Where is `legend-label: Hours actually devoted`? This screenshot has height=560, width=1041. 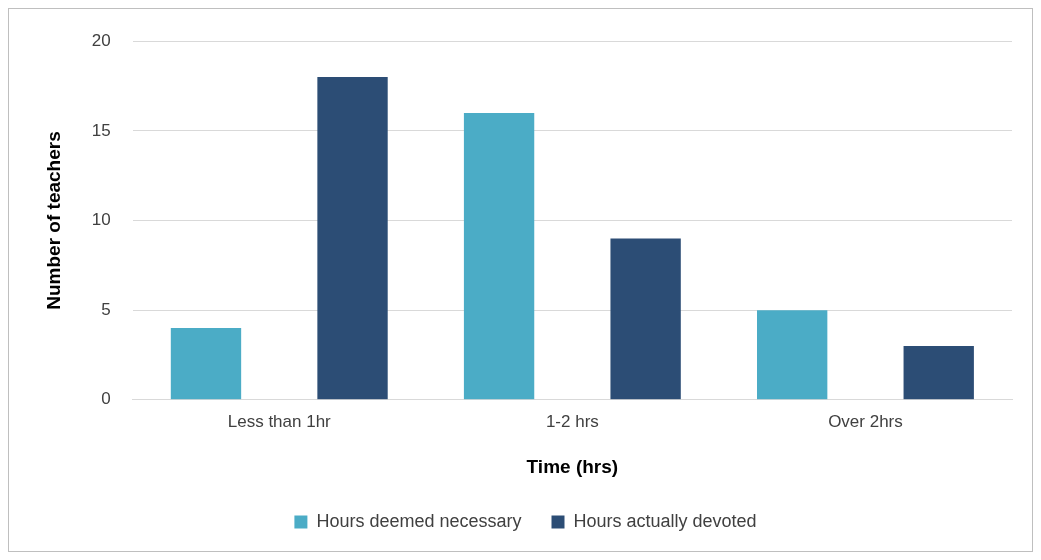
legend-label: Hours actually devoted is located at coordinates (665, 520).